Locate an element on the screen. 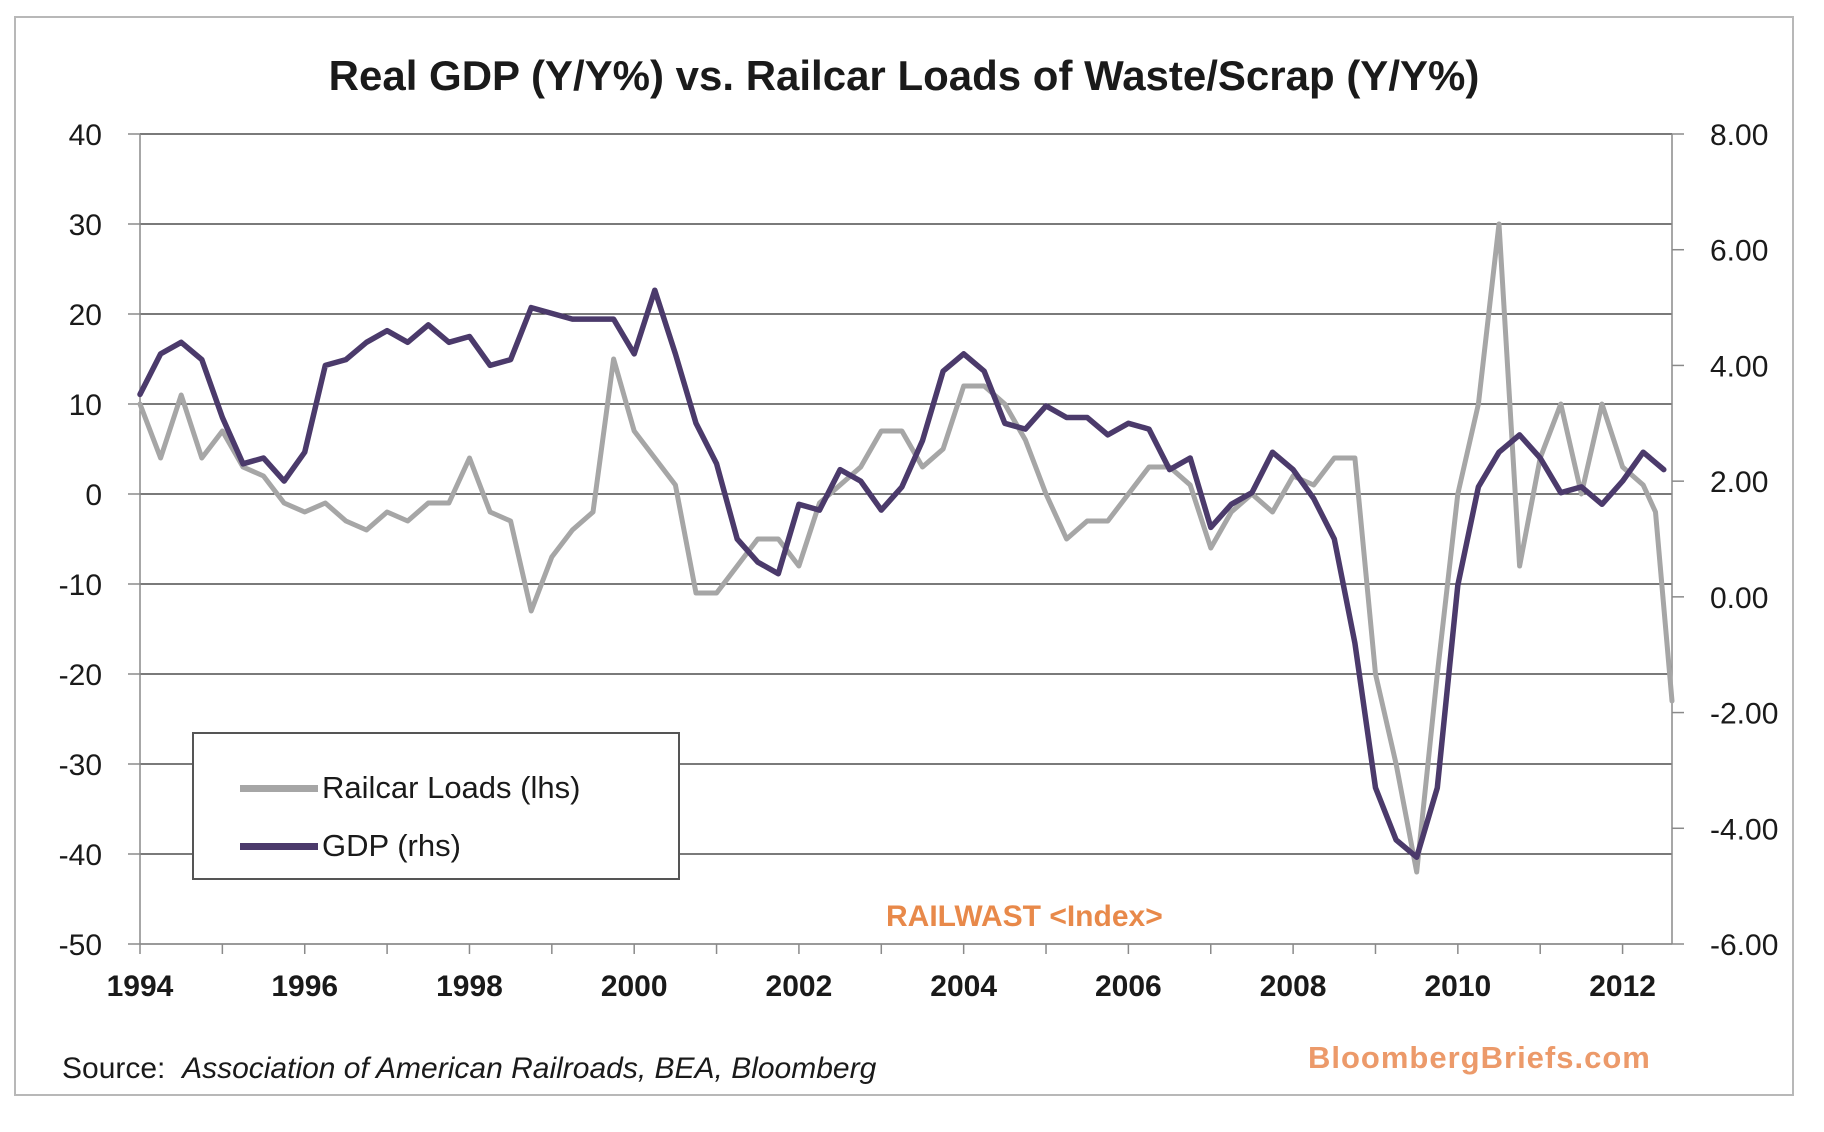  left-tick-label: -20 is located at coordinates (80, 675).